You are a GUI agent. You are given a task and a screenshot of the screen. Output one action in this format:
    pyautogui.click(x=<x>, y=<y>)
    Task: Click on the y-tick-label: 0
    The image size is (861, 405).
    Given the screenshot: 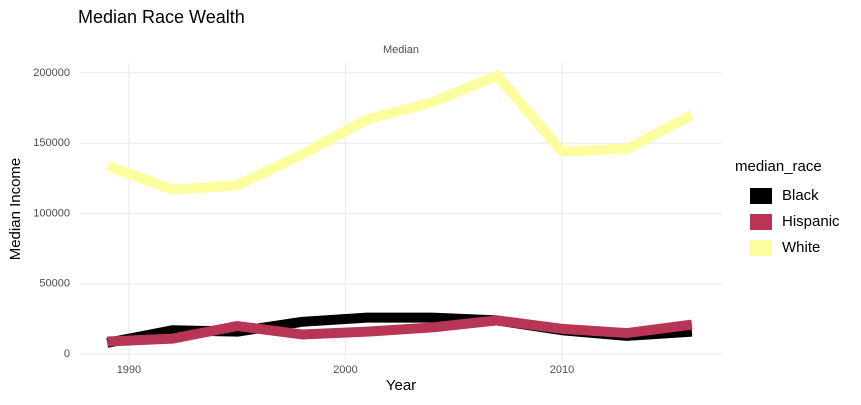 What is the action you would take?
    pyautogui.click(x=67, y=354)
    